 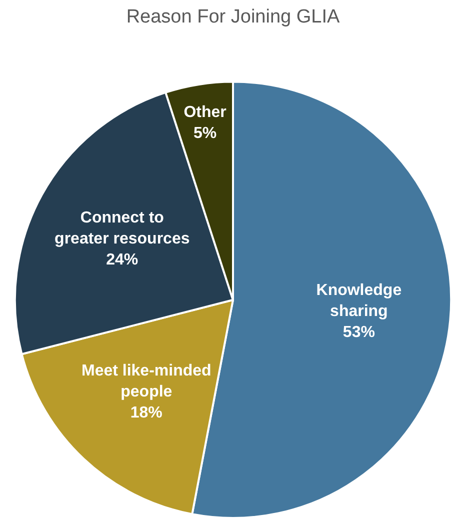 What do you see at coordinates (122, 228) in the screenshot?
I see `slice-label: Connect to greater resources` at bounding box center [122, 228].